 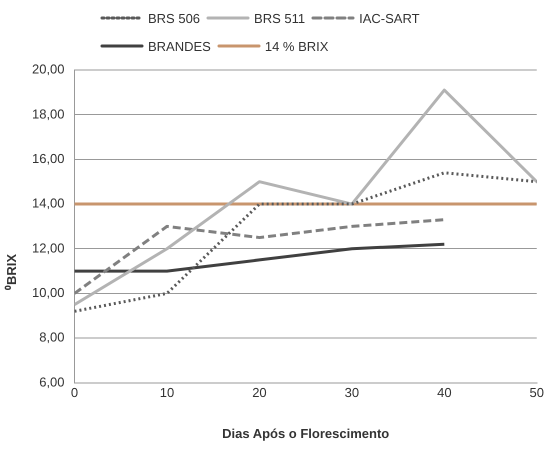 I want to click on x-tick-label: 20, so click(x=259, y=392).